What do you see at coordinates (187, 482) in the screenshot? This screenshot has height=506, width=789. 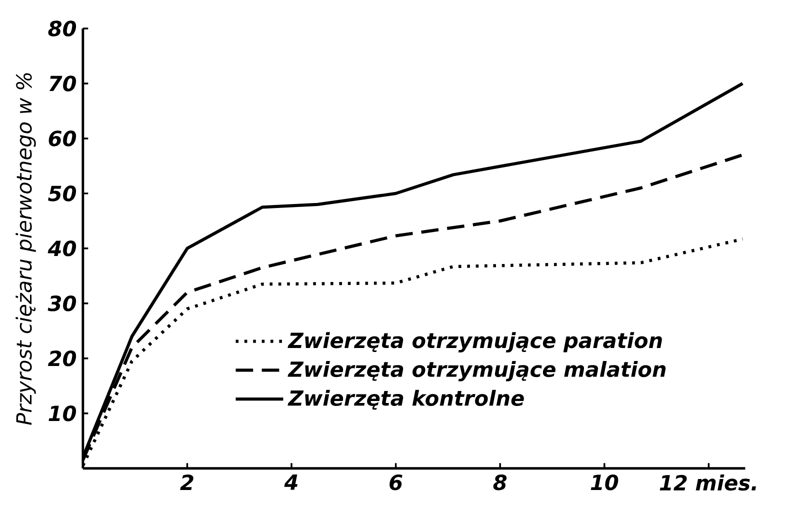 I see `x-tick-label: 2` at bounding box center [187, 482].